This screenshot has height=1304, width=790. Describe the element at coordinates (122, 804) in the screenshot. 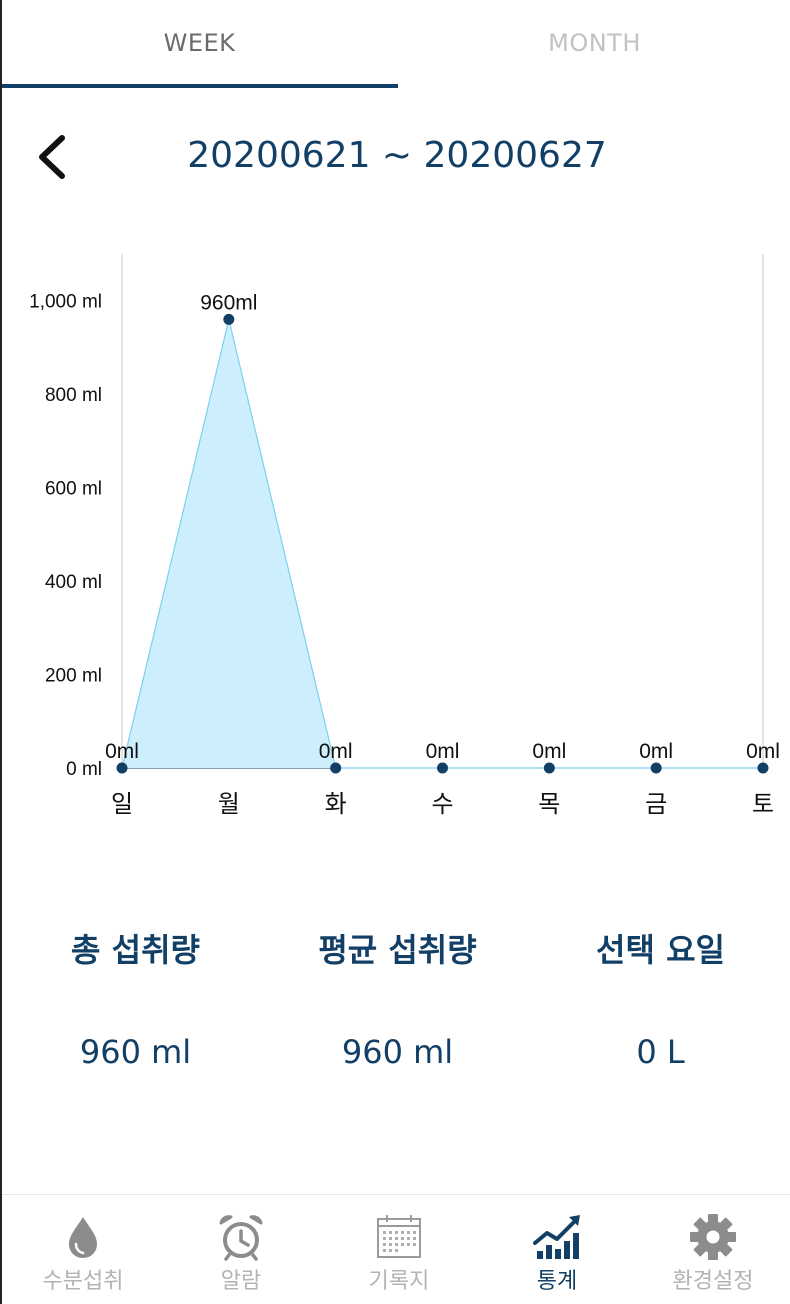

I see `x-tick-label: 일` at that location.